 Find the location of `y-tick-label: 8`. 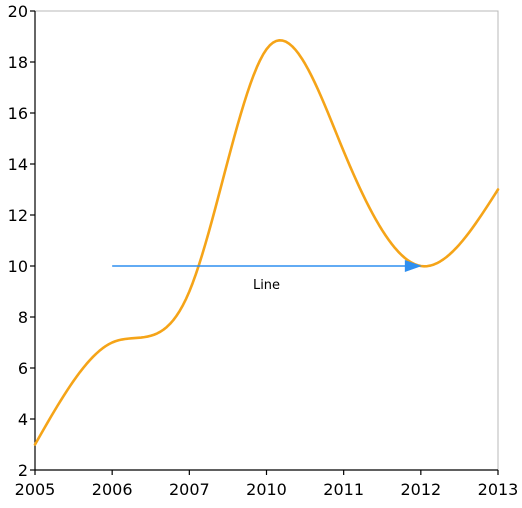

y-tick-label: 8 is located at coordinates (23, 317).